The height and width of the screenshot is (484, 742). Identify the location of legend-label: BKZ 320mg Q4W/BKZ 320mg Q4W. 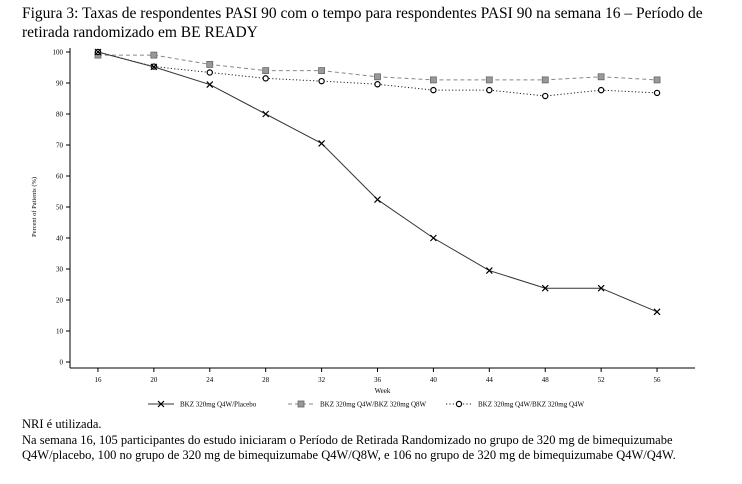
(531, 405).